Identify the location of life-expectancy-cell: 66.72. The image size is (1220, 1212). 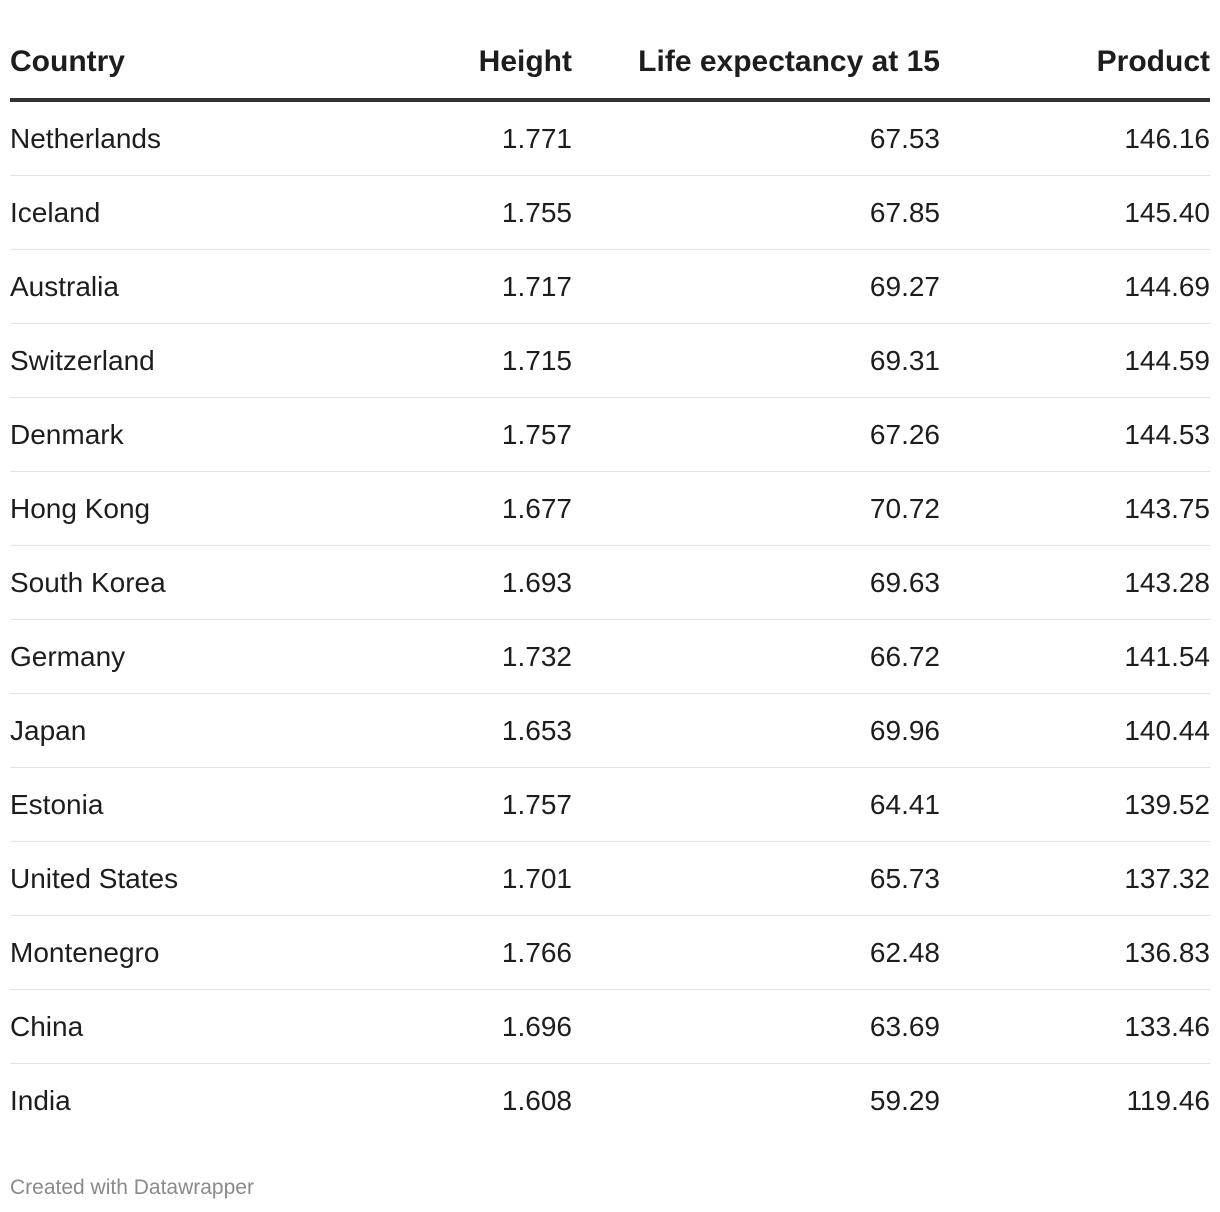
(904, 656).